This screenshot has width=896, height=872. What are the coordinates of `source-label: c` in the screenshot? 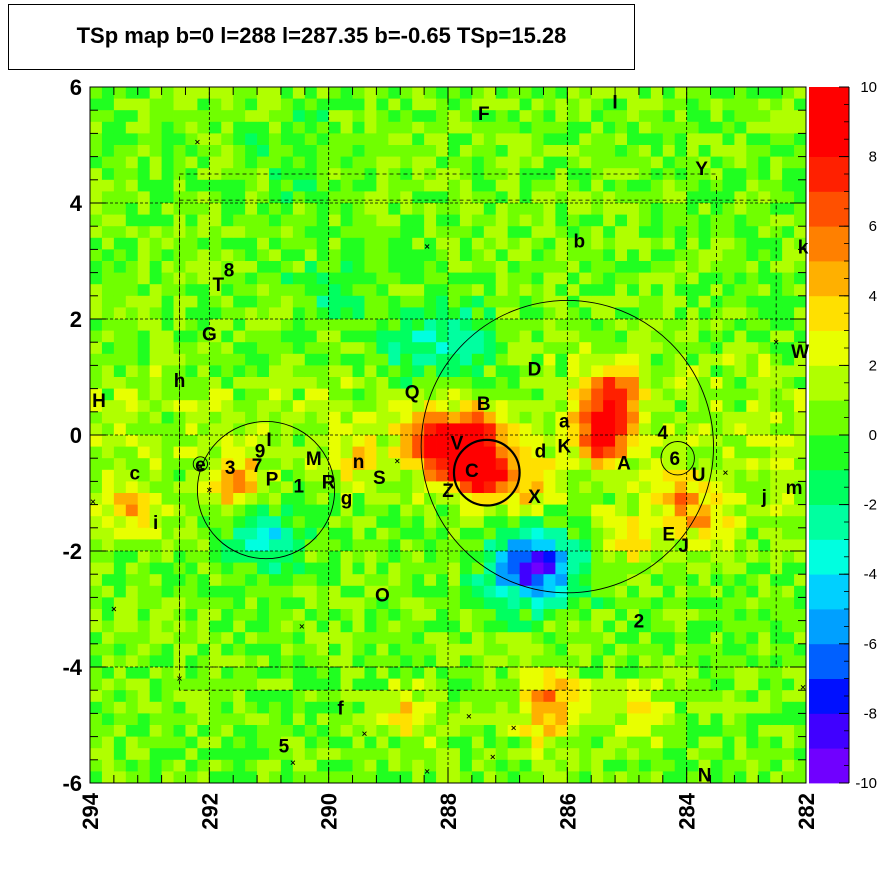 It's located at (134, 474).